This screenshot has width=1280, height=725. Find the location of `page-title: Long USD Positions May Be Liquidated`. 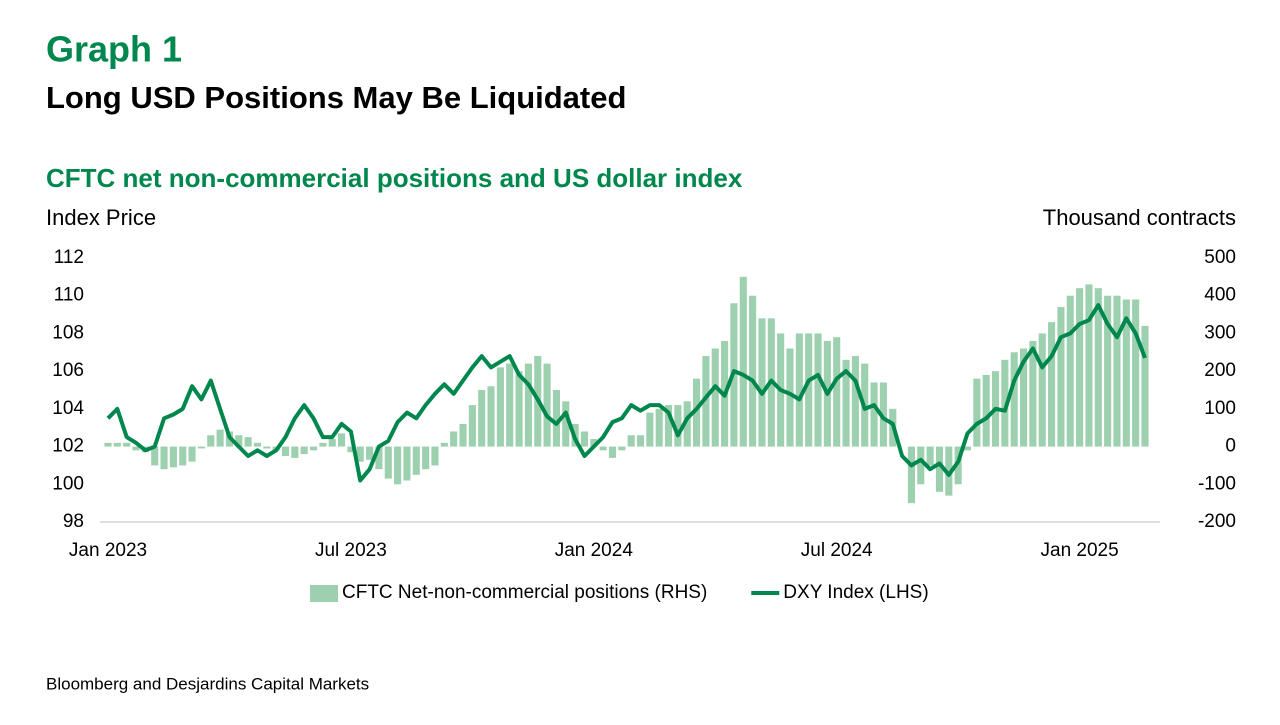

page-title: Long USD Positions May Be Liquidated is located at coordinates (336, 97).